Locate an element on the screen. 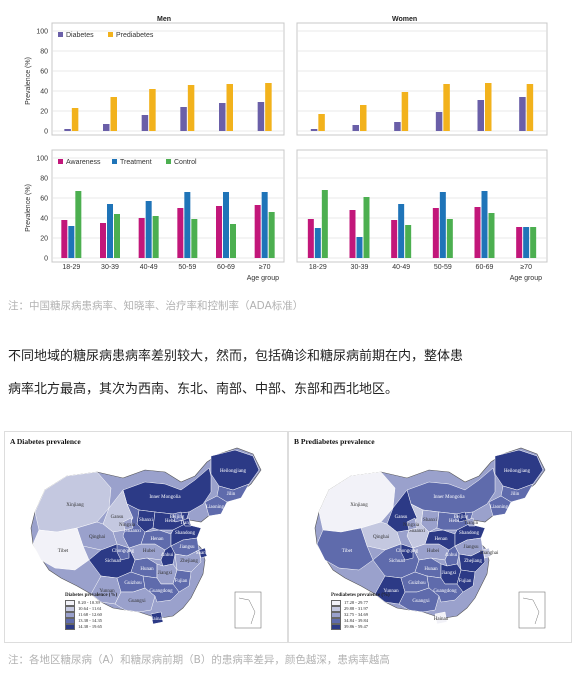 This screenshot has height=684, width=573. map-a-province-label: Shaanxi is located at coordinates (133, 531).